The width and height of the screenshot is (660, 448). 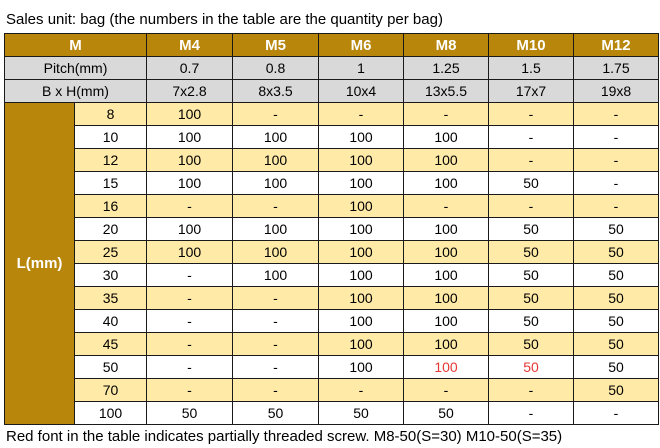 What do you see at coordinates (361, 45) in the screenshot?
I see `size-header: M6` at bounding box center [361, 45].